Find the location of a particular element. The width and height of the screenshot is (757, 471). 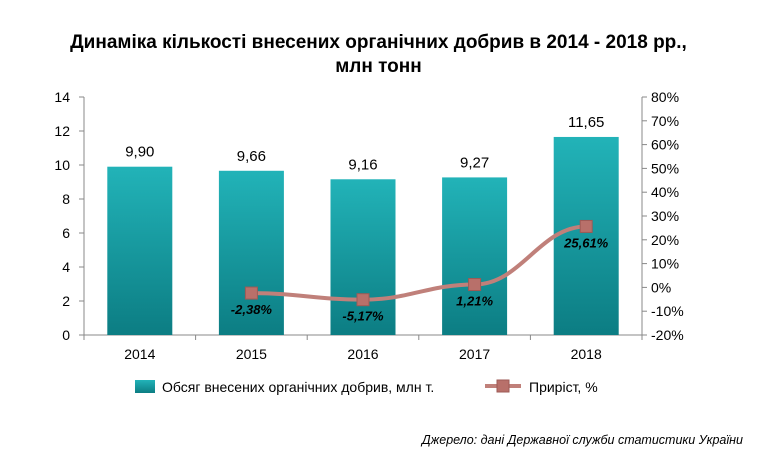

y-left-tick-label: 2 is located at coordinates (66, 301).